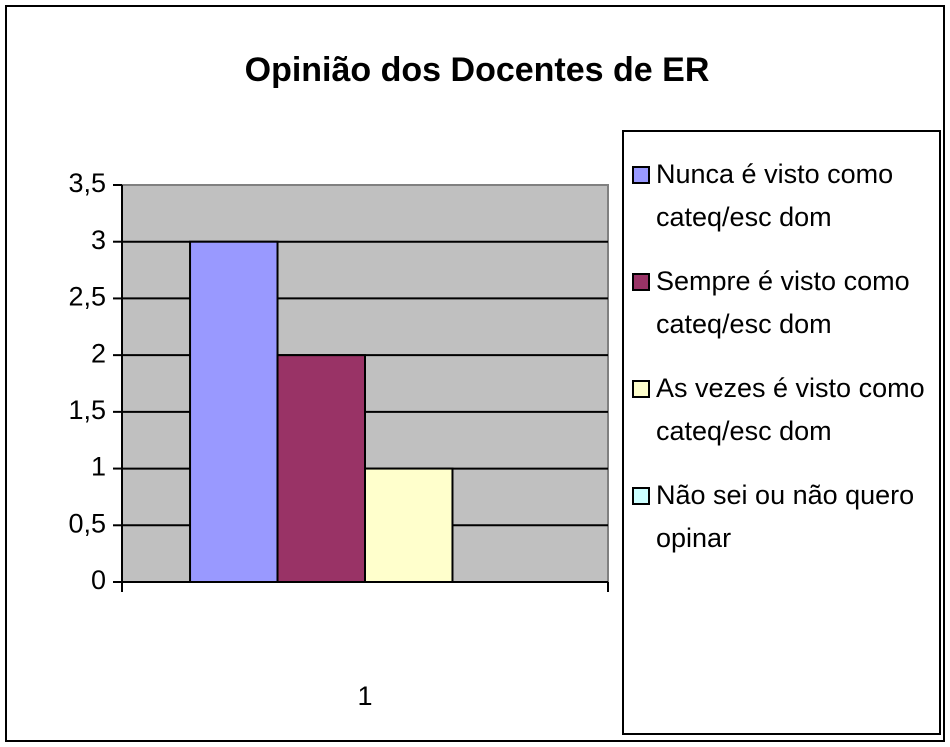 The width and height of the screenshot is (950, 747). What do you see at coordinates (98, 580) in the screenshot?
I see `y-tick-label: 0` at bounding box center [98, 580].